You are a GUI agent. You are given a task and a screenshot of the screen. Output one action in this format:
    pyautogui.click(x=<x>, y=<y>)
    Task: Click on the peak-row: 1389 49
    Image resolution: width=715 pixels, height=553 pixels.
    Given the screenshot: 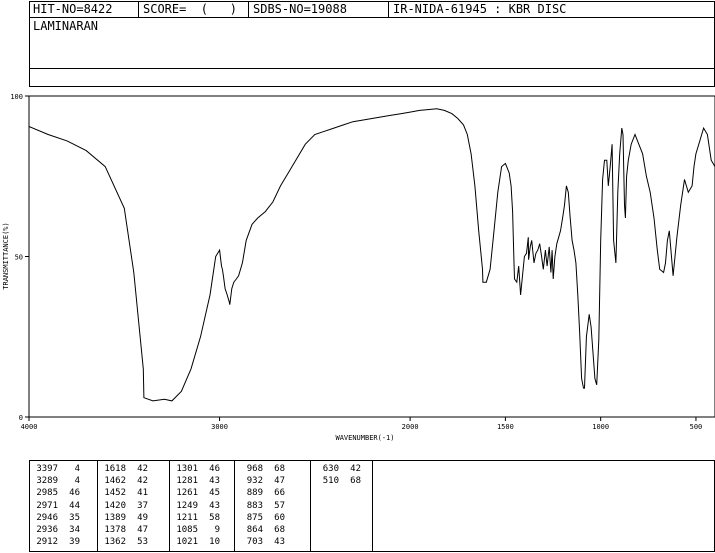 What is the action you would take?
    pyautogui.click(x=133, y=518)
    